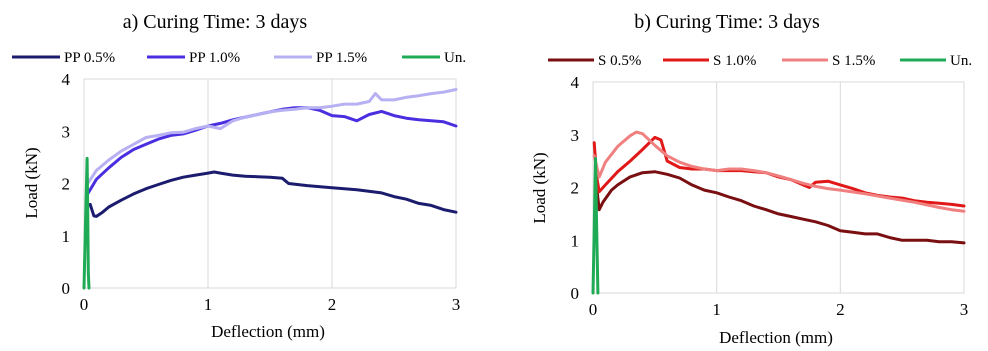 Image resolution: width=988 pixels, height=351 pixels. I want to click on chart-a-legend-label-2: PP 1.5%, so click(341, 58).